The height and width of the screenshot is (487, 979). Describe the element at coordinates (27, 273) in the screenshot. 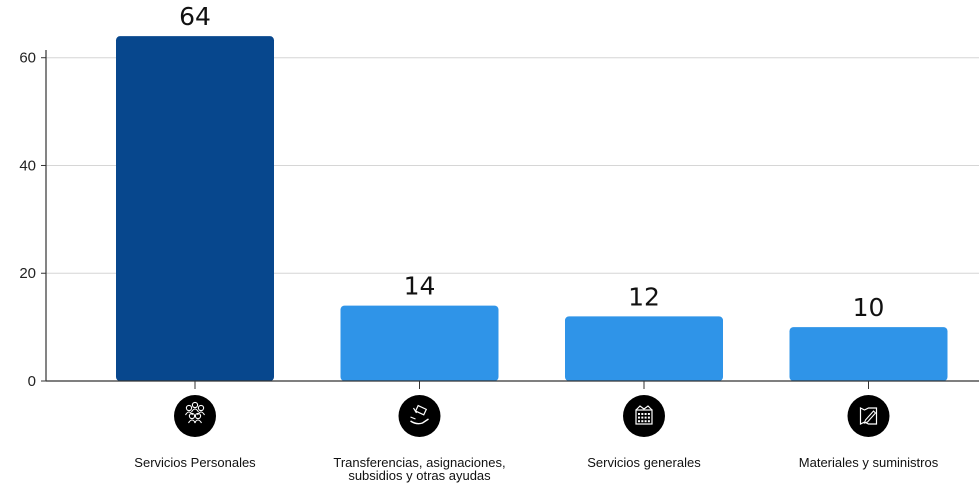

I see `y-tick-label: 20` at that location.